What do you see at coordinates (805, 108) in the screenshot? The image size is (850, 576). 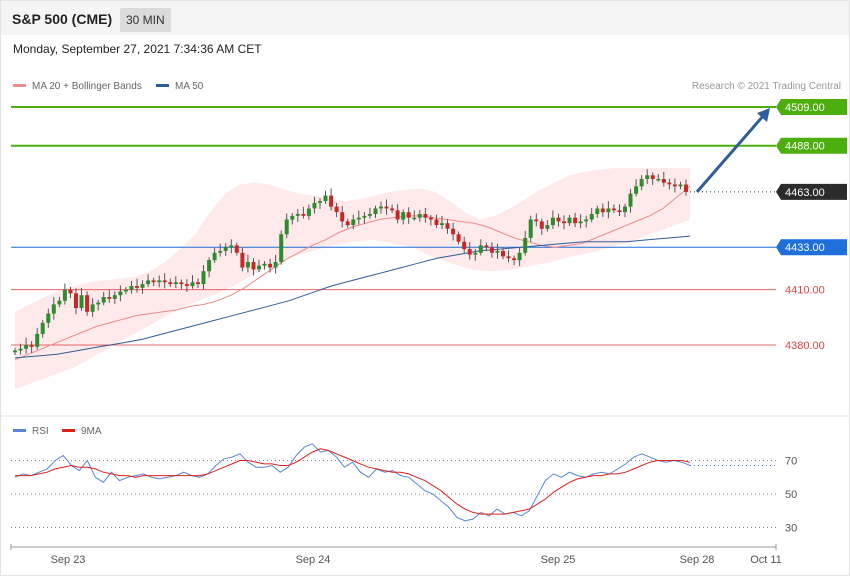 I see `level-value: 4509.00` at bounding box center [805, 108].